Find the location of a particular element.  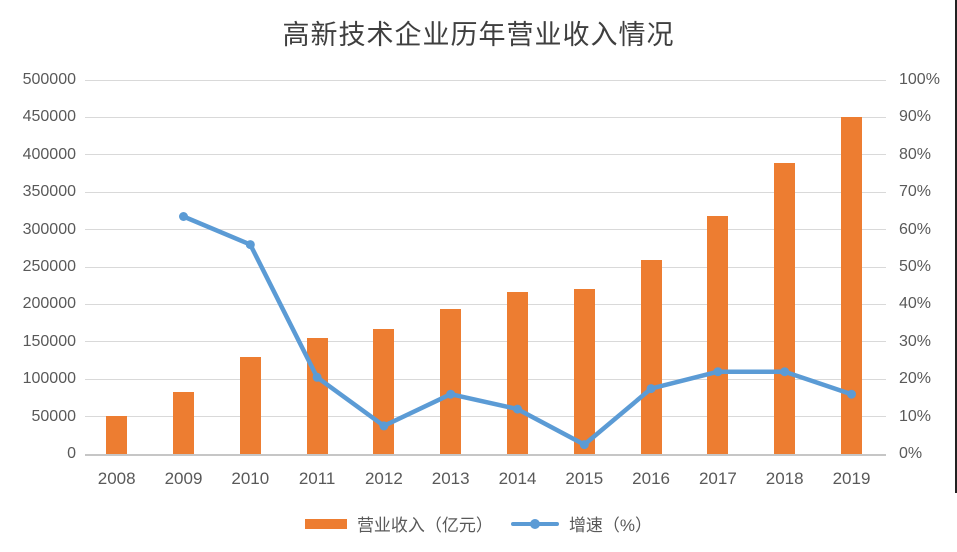

left-axis-tick-label: 450000 is located at coordinates (49, 117).